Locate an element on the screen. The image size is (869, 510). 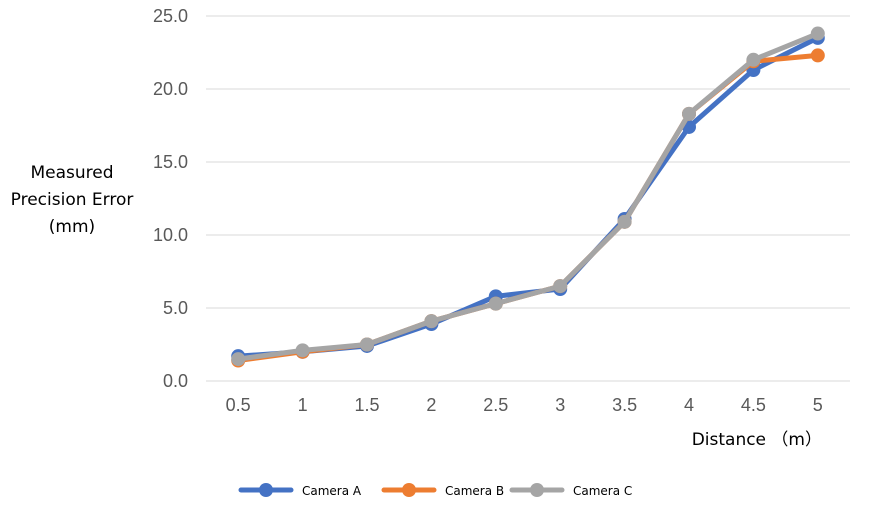
y-axis-title-line-2: Precision Error is located at coordinates (72, 200).